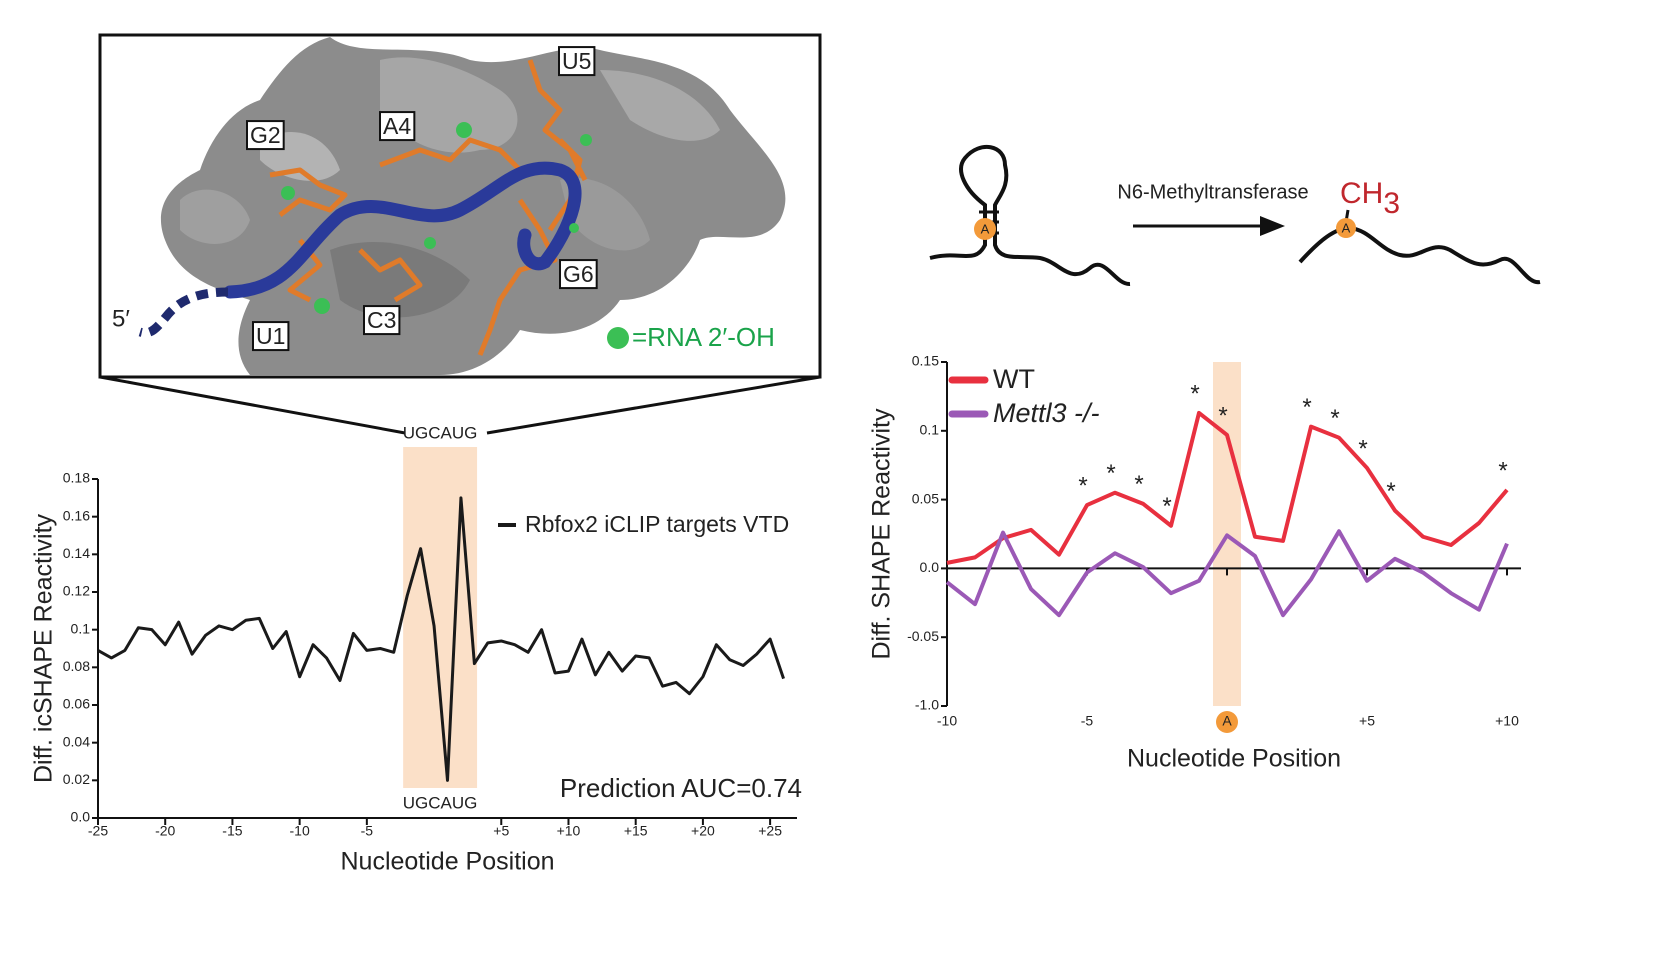 The height and width of the screenshot is (971, 1656). I want to click on legend-label: Mettl3 -/-, so click(1046, 413).